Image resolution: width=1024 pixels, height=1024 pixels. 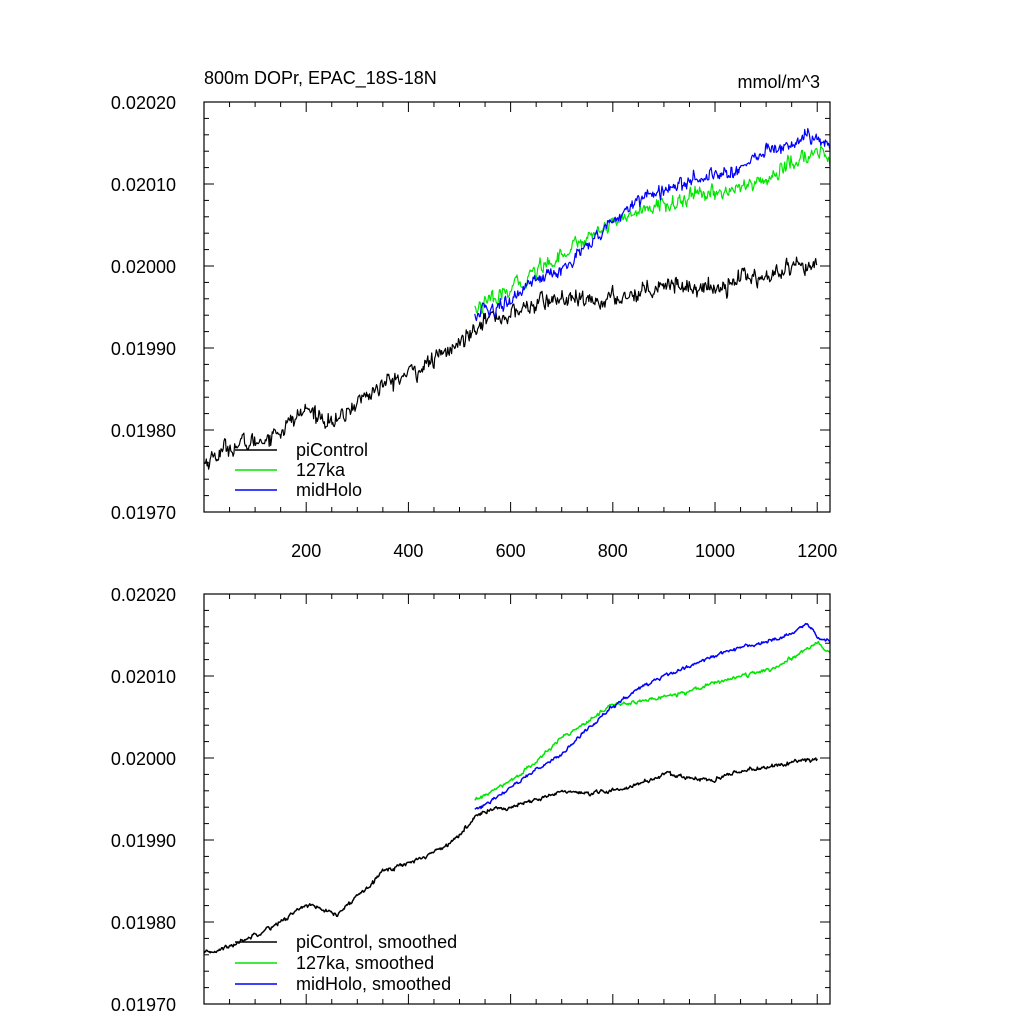 I want to click on x-tick-label: 400, so click(x=408, y=551).